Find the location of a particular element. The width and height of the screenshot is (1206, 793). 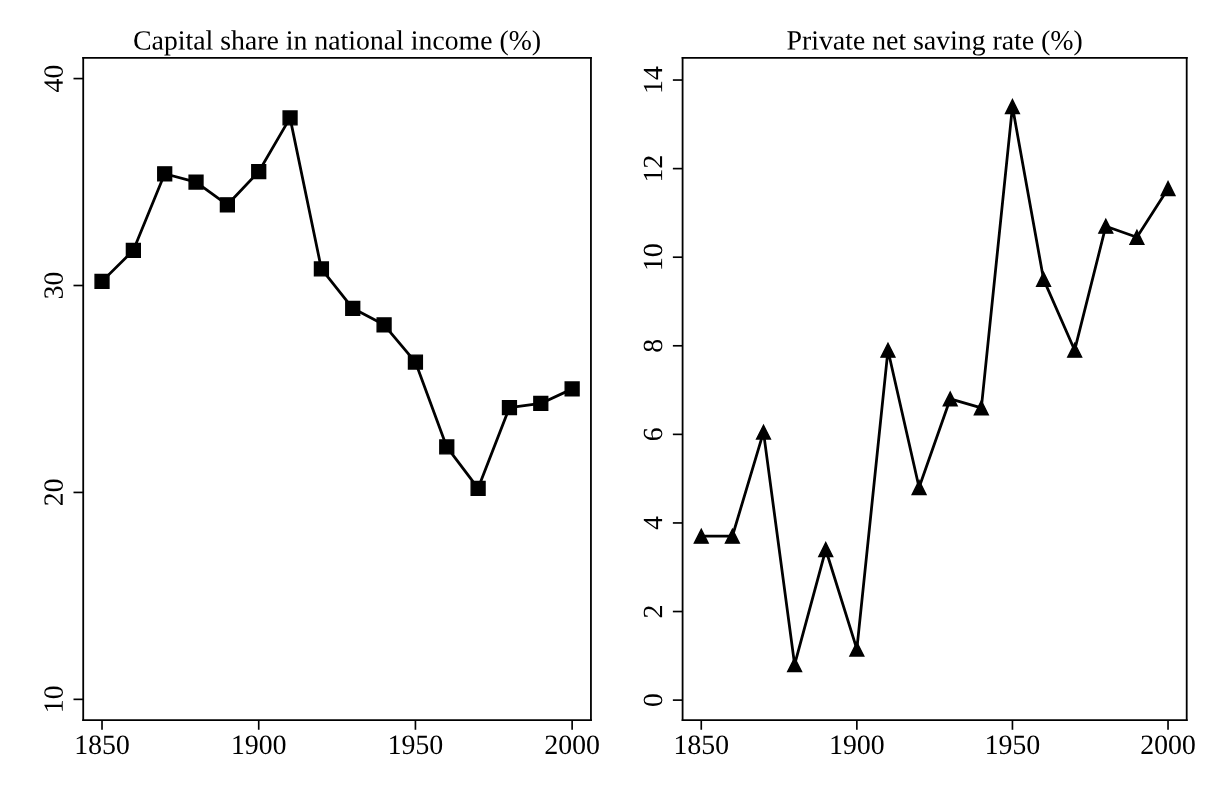

chart-title: Private net saving rate (%) is located at coordinates (934, 43).